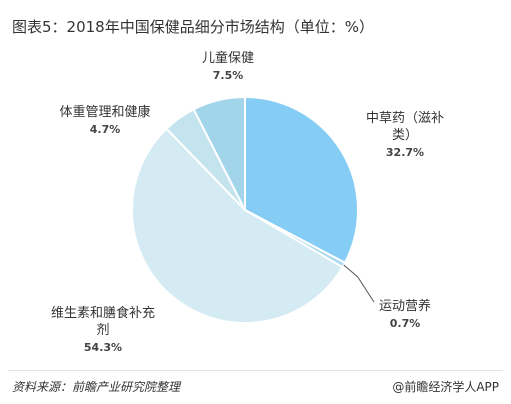 The height and width of the screenshot is (404, 511). What do you see at coordinates (404, 306) in the screenshot?
I see `category-label: 运动营养` at bounding box center [404, 306].